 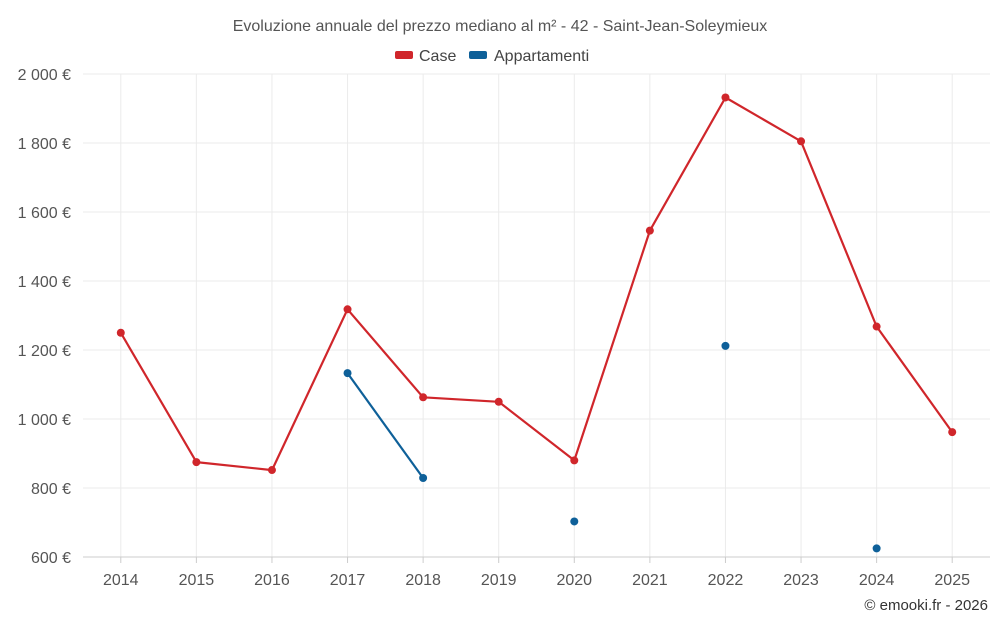 What do you see at coordinates (541, 56) in the screenshot?
I see `legend-label-appartamenti: Appartamenti` at bounding box center [541, 56].